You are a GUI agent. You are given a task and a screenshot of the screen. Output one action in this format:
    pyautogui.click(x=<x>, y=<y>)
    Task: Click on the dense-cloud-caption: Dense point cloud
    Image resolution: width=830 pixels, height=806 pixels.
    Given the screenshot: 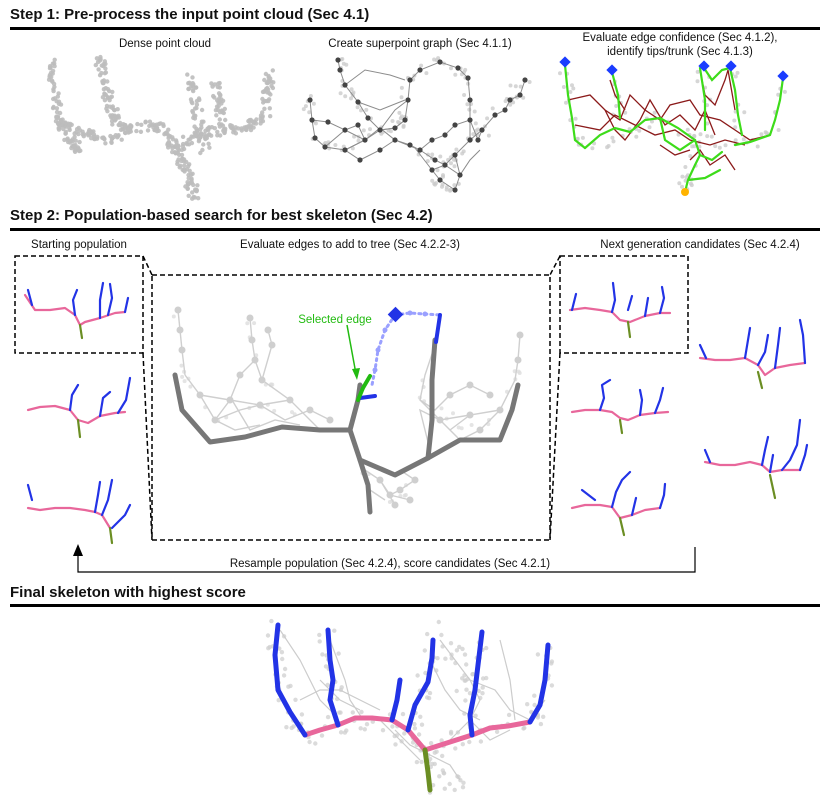 What is the action you would take?
    pyautogui.click(x=165, y=44)
    